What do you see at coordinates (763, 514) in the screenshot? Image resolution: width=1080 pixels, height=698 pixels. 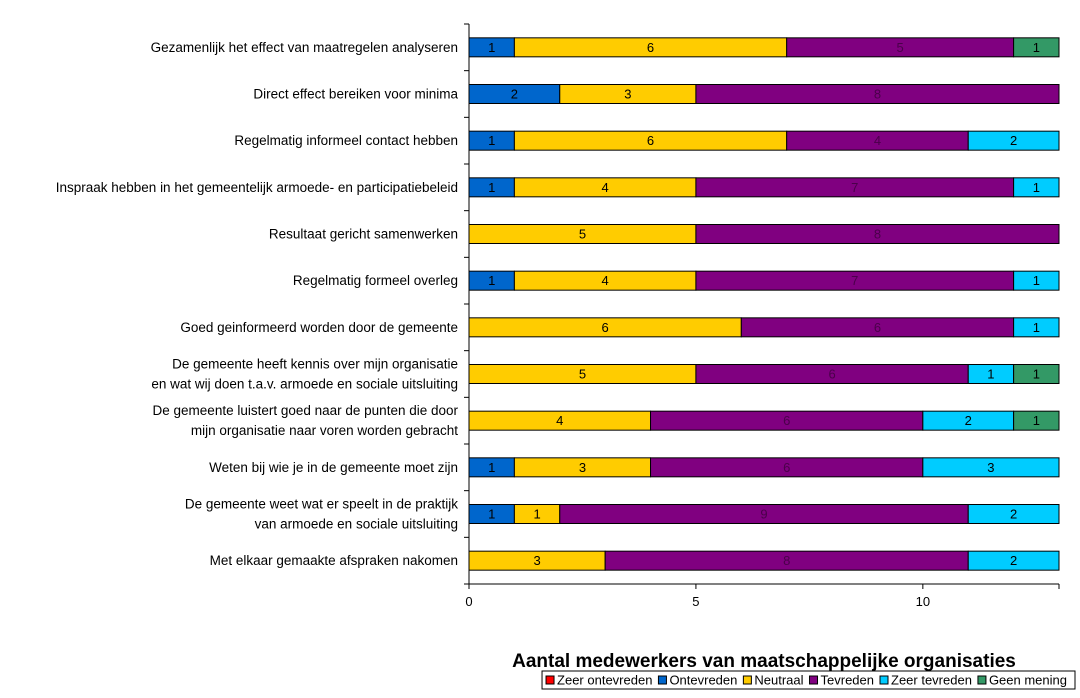 I see `data-label: 9` at bounding box center [763, 514].